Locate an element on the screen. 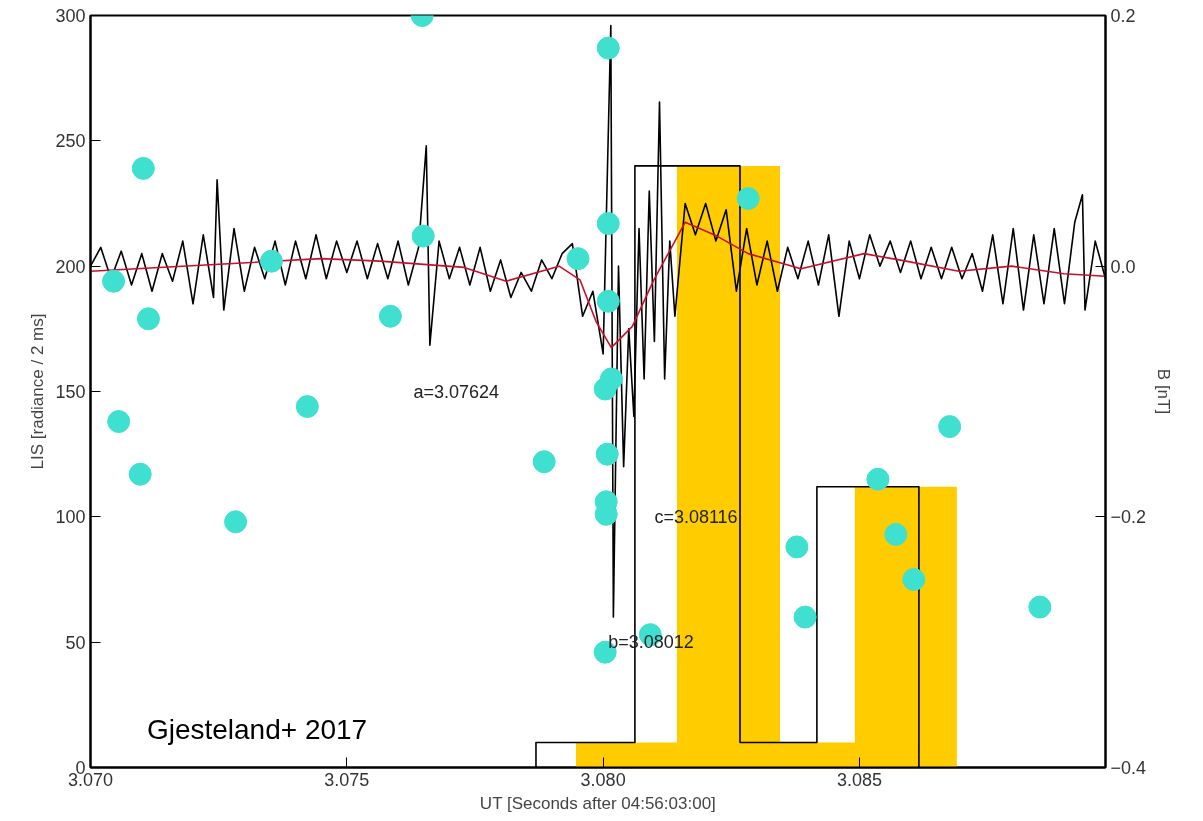  y-tick-label: 300 is located at coordinates (70, 16).